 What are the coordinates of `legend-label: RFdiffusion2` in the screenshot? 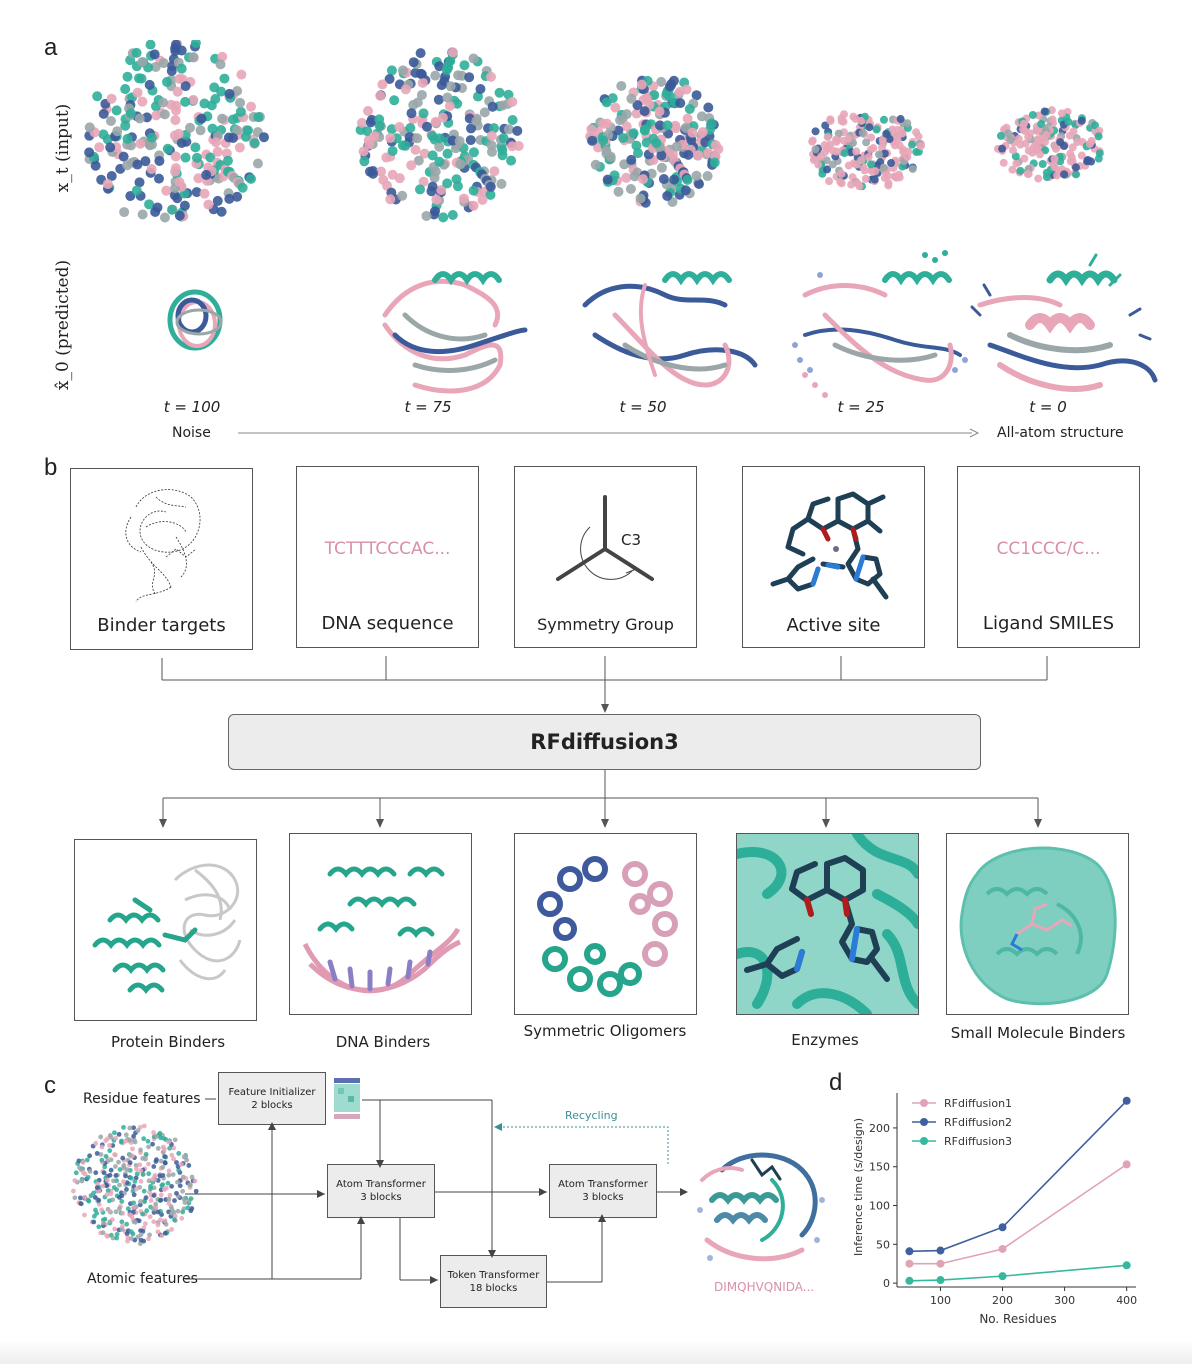 It's located at (978, 1122).